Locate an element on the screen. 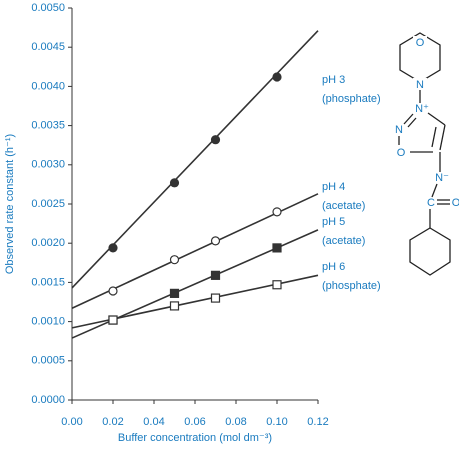 The width and height of the screenshot is (459, 453). y-tick-label: 0.0005 is located at coordinates (48, 361).